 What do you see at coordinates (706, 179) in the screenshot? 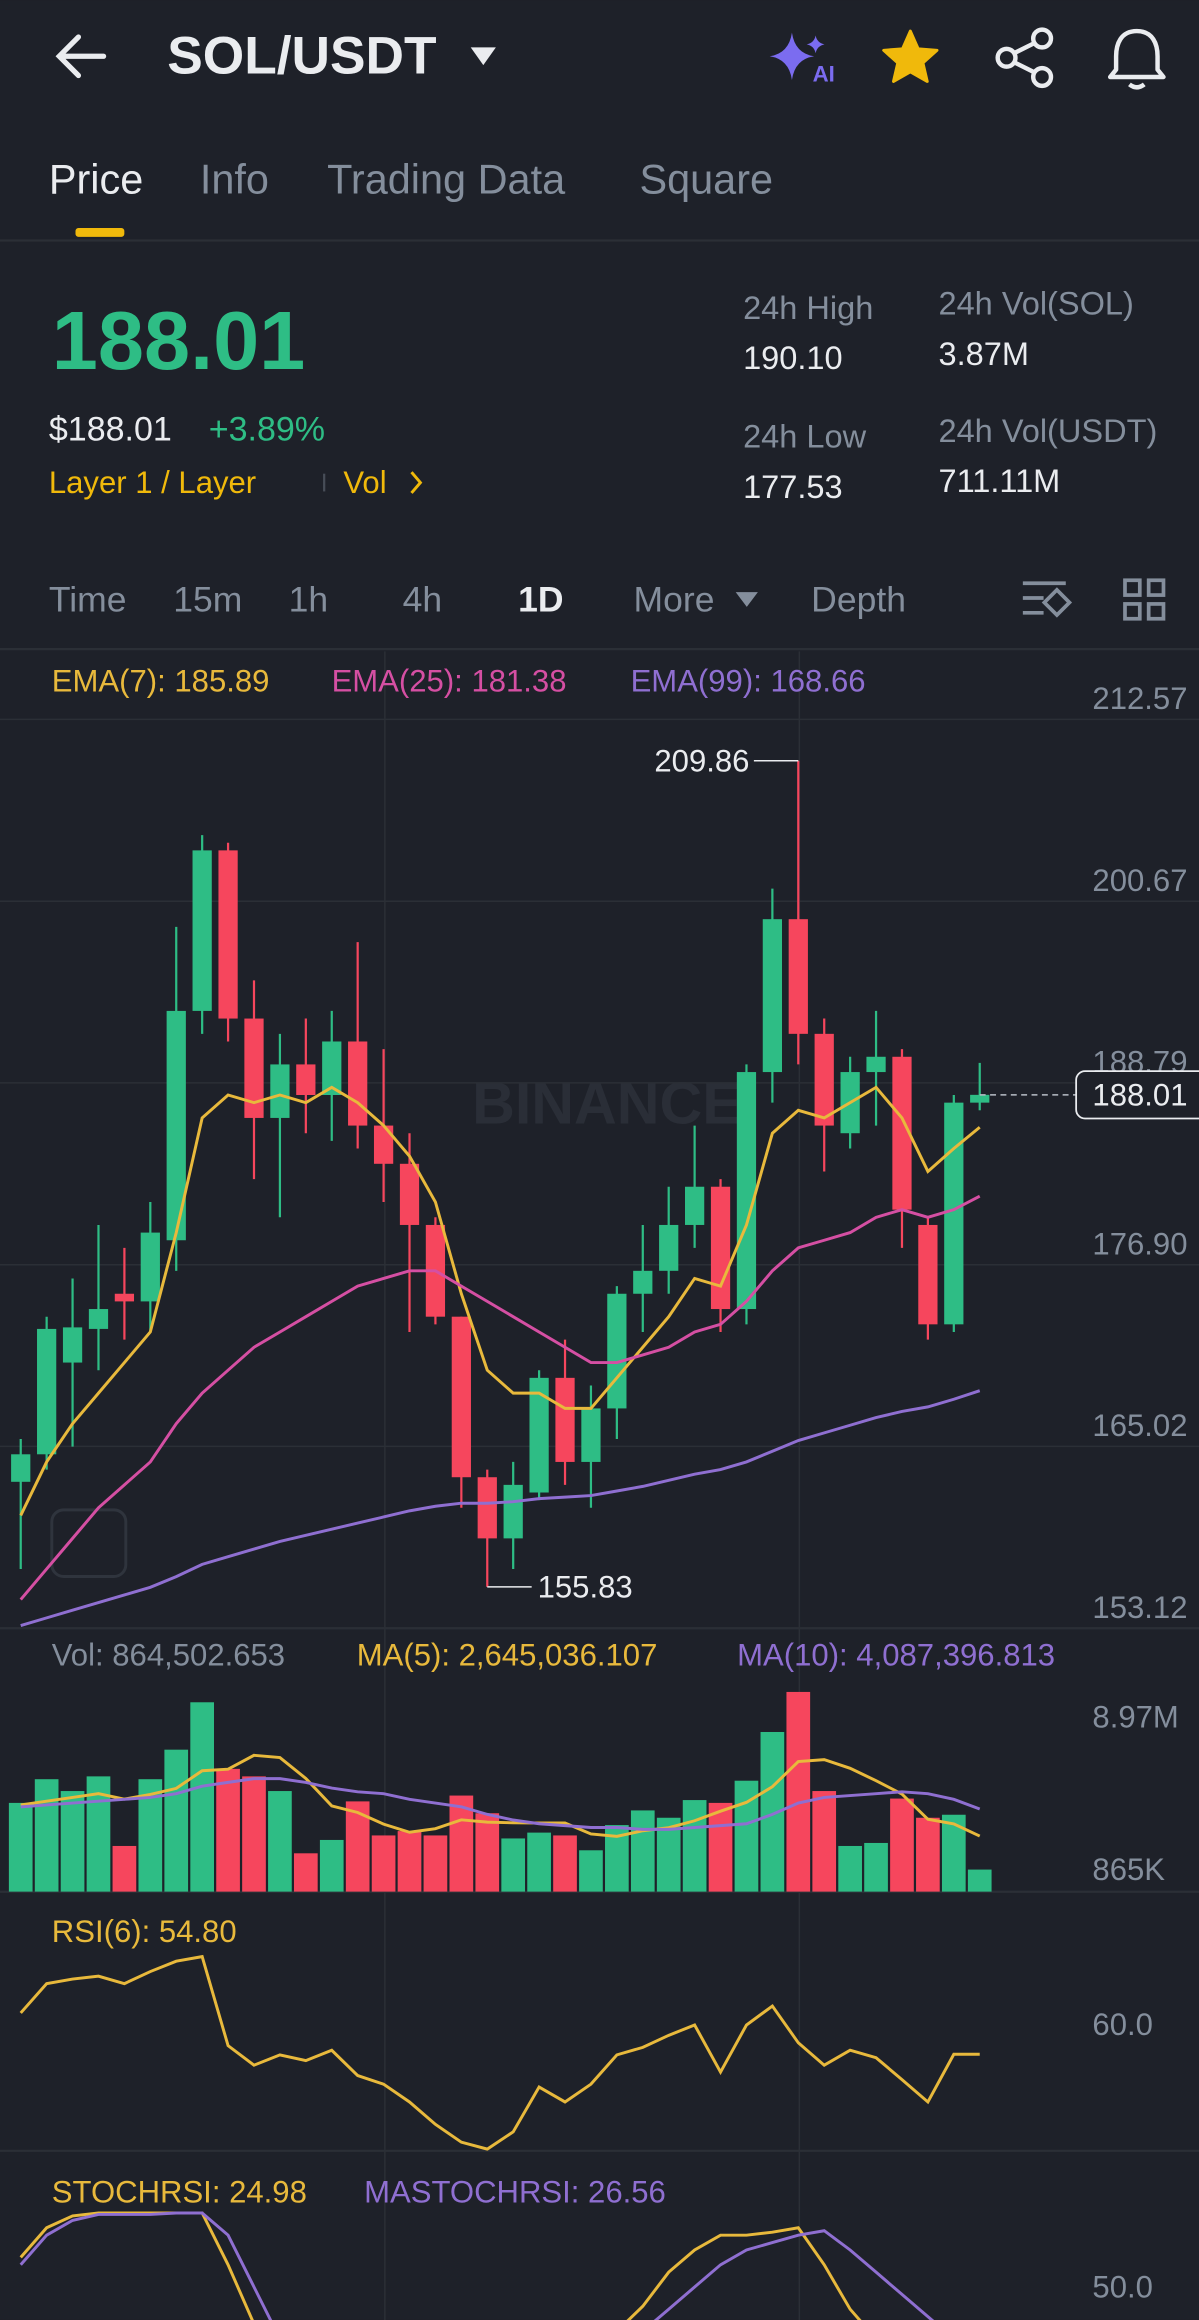
I see `tab: Square` at bounding box center [706, 179].